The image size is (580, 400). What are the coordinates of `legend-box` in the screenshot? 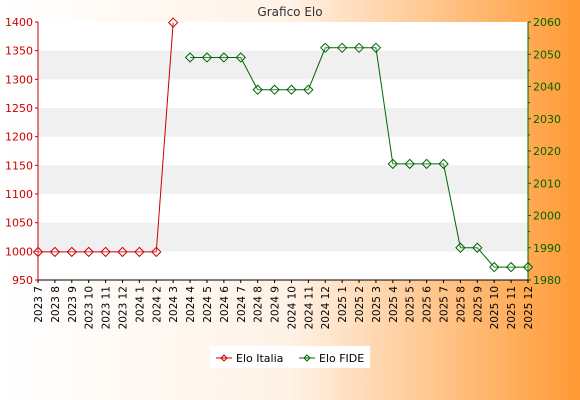 It's located at (290, 357).